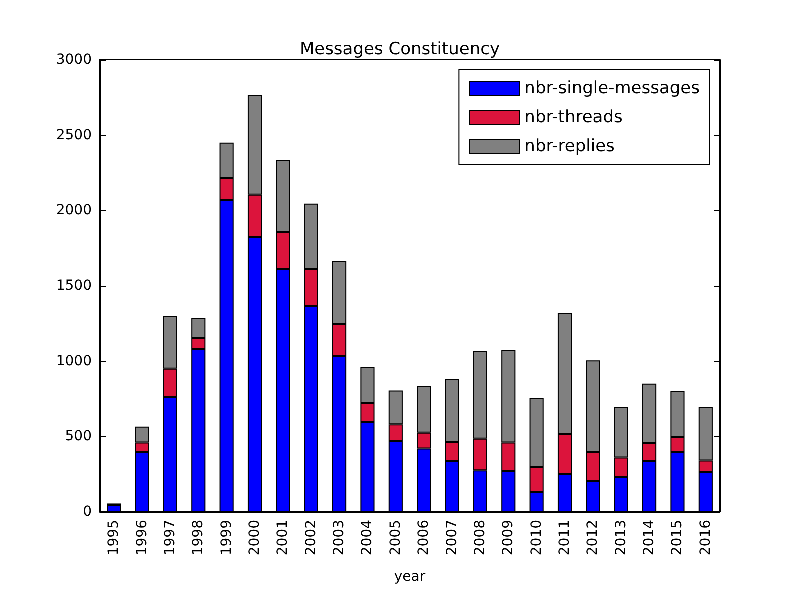  What do you see at coordinates (311, 538) in the screenshot?
I see `x-tick-label: 2002` at bounding box center [311, 538].